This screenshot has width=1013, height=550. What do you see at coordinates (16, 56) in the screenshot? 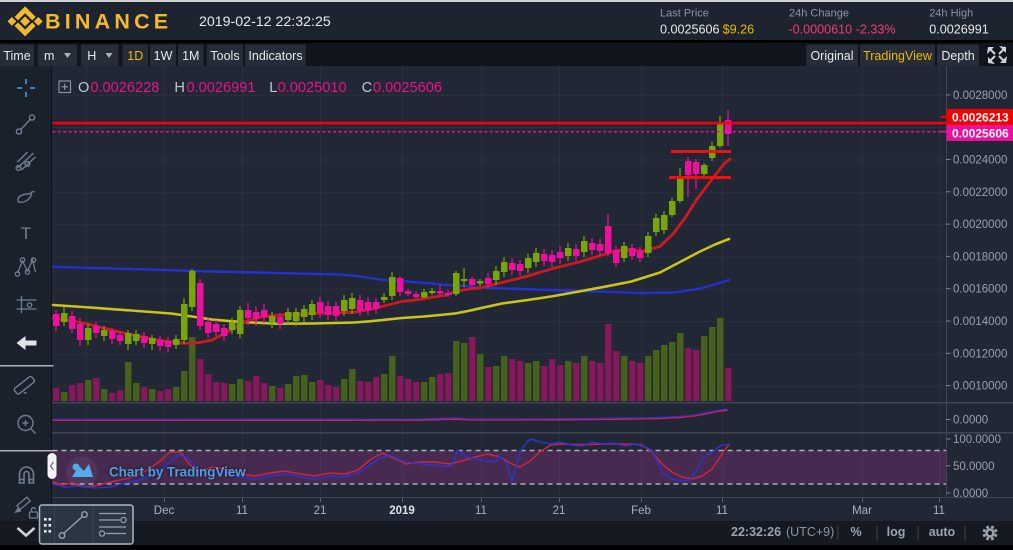
I see `svg-text: Time` at bounding box center [16, 56].